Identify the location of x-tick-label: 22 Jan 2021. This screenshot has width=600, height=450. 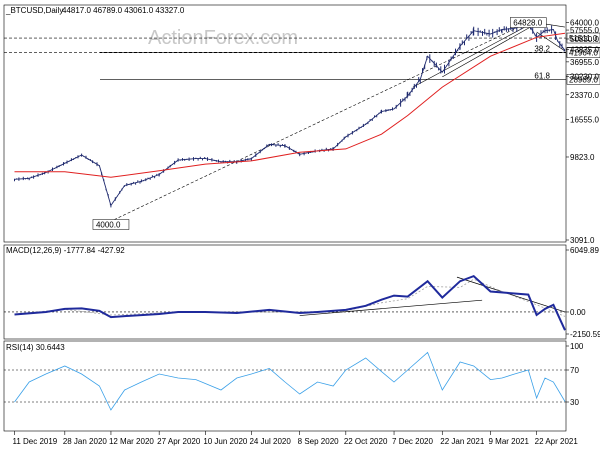
(462, 441).